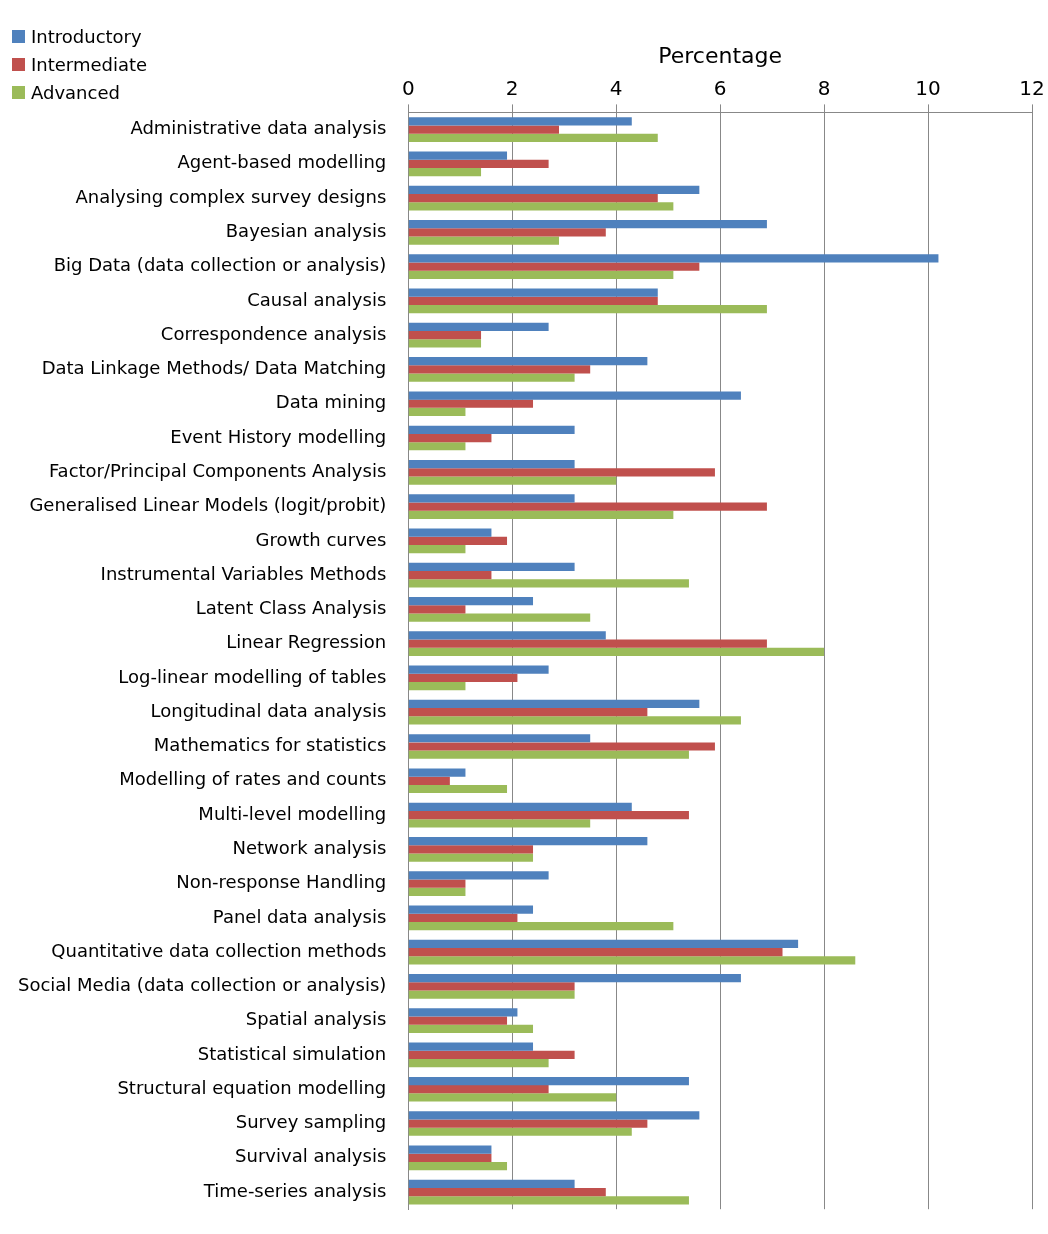 Image resolution: width=1048 pixels, height=1234 pixels. Describe the element at coordinates (291, 608) in the screenshot. I see `y-tick-label: Latent Class Analysis` at that location.